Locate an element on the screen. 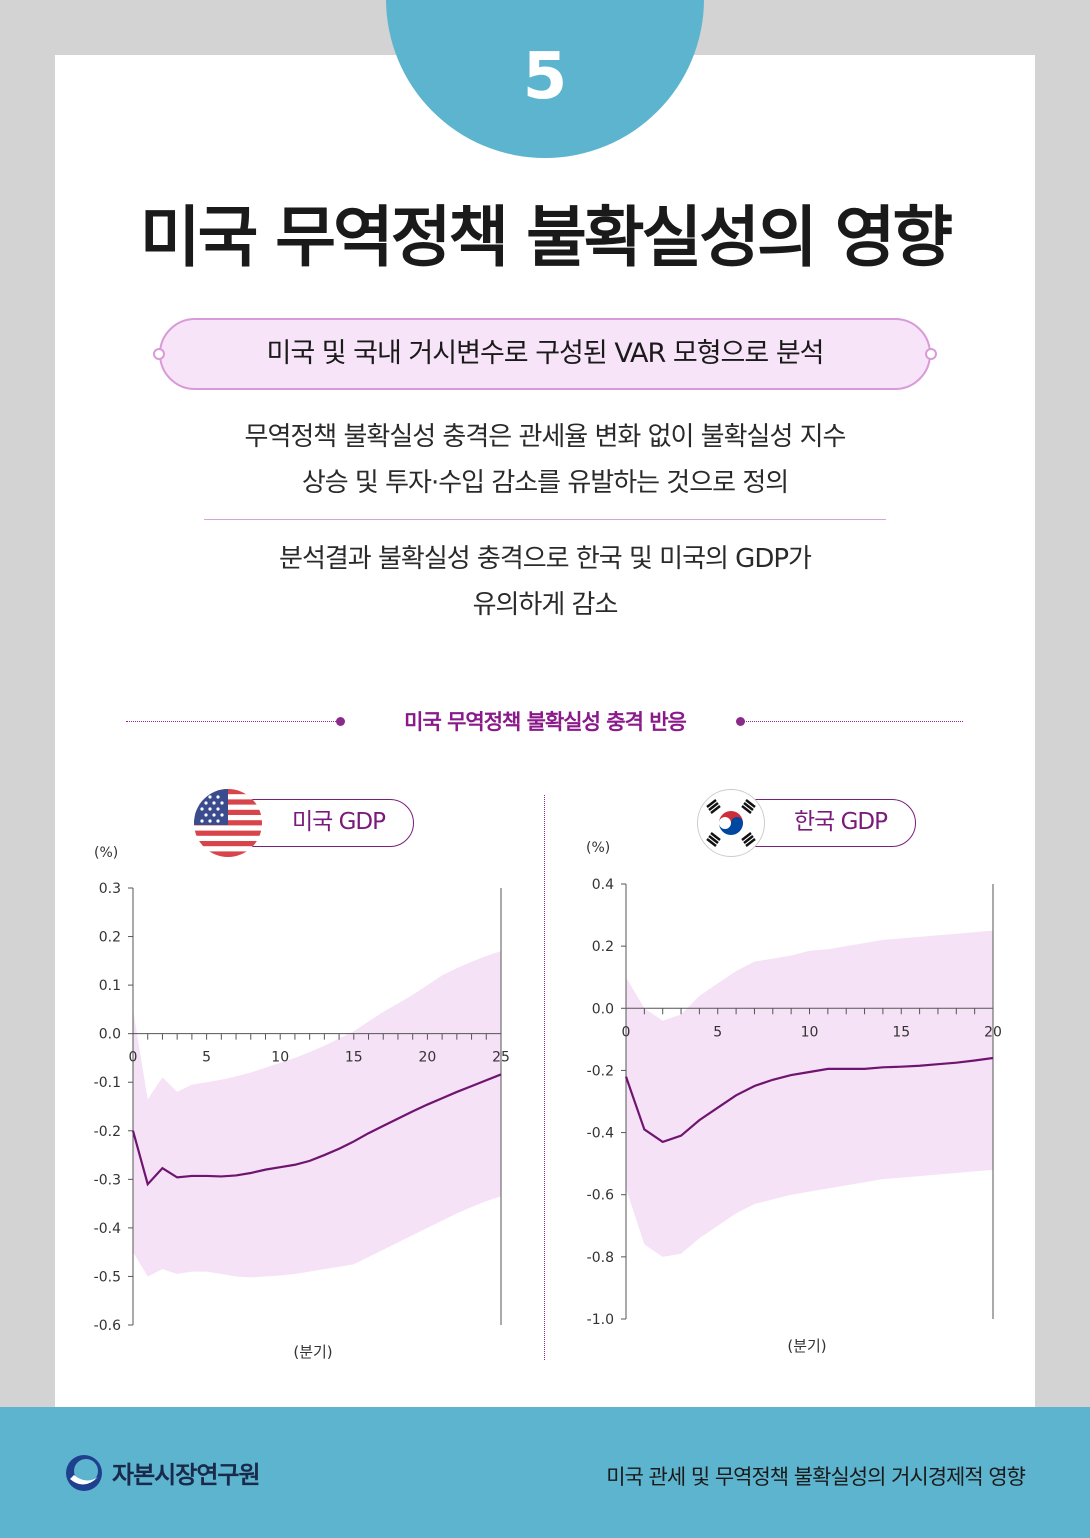 The height and width of the screenshot is (1538, 1090). pill-right-dot is located at coordinates (931, 354).